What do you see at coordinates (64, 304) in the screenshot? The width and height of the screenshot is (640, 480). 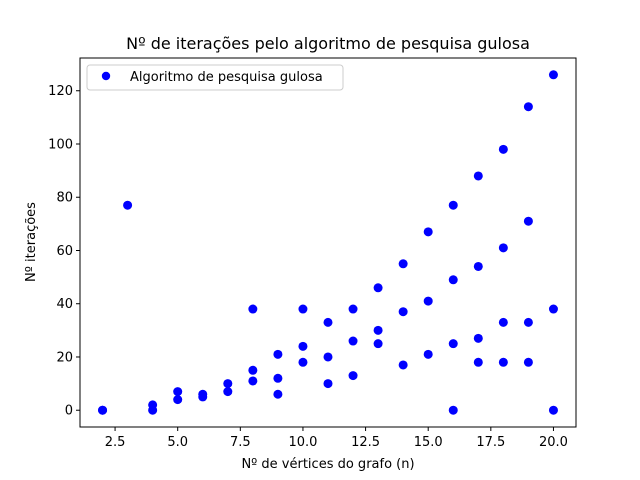 I see `y-tick-label: 40` at bounding box center [64, 304].